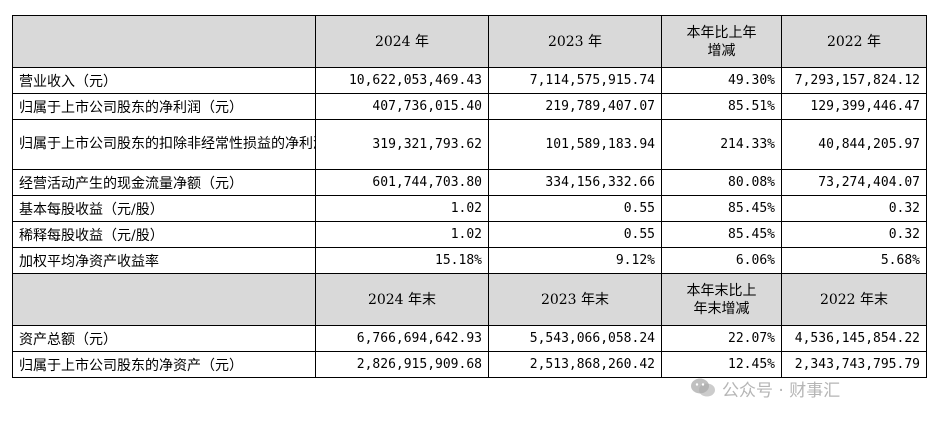 Image resolution: width=938 pixels, height=434 pixels. I want to click on table-row: 稀释每股收益（元/股） 1.02 0.55 85.45% 0.32, so click(469, 234).